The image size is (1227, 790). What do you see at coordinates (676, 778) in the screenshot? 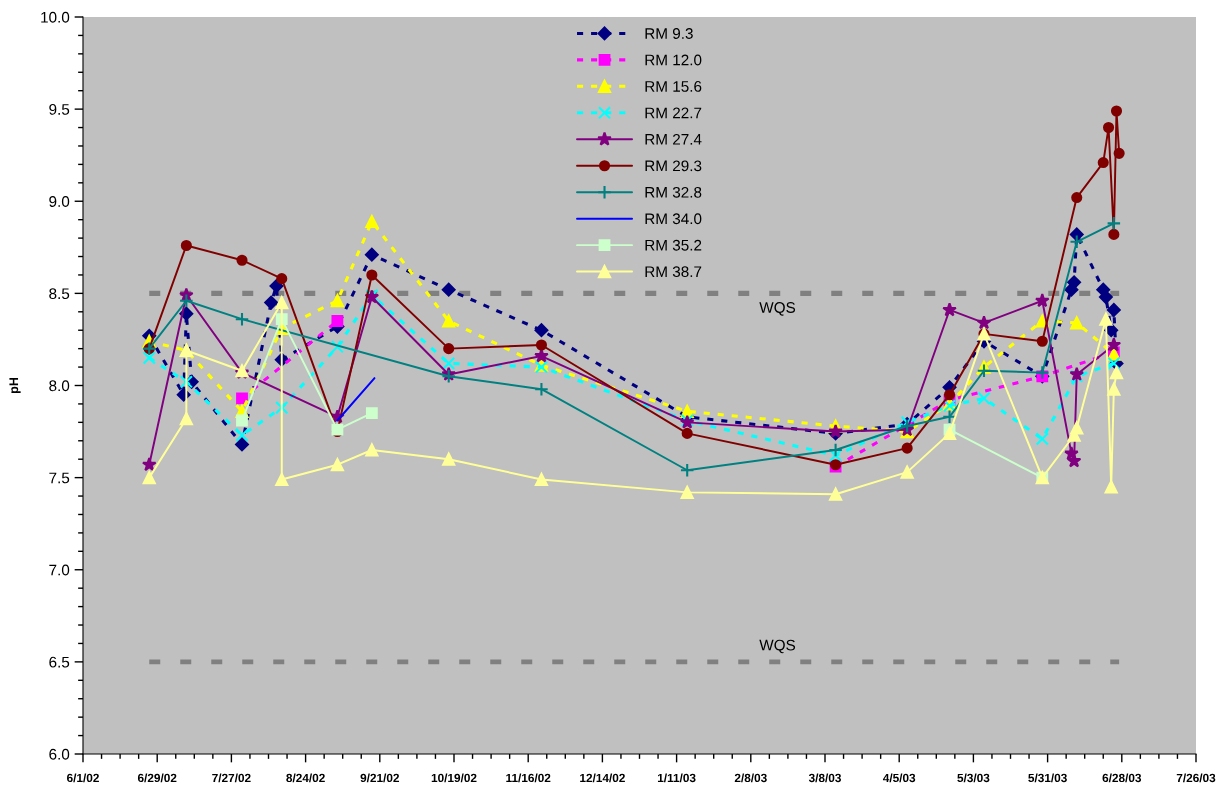
I see `x-tick-label: 1/11/03` at bounding box center [676, 778].